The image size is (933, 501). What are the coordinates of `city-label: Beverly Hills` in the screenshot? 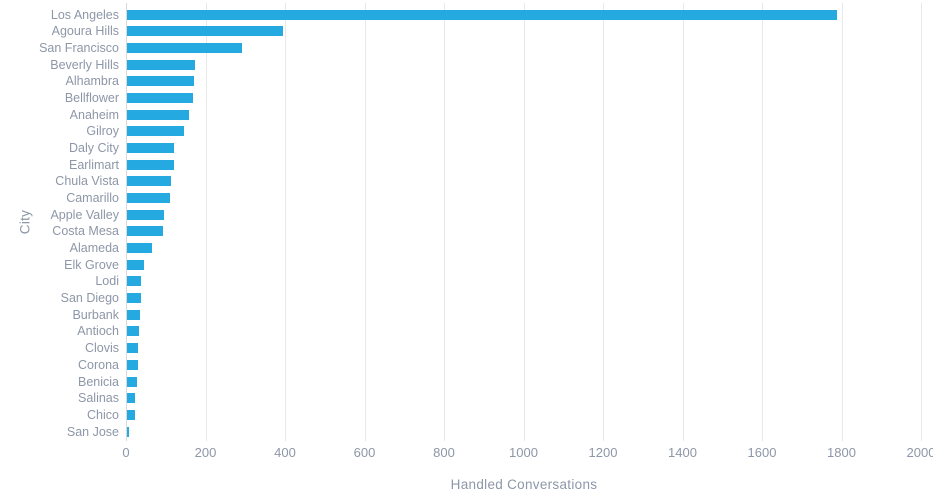 It's located at (84, 64).